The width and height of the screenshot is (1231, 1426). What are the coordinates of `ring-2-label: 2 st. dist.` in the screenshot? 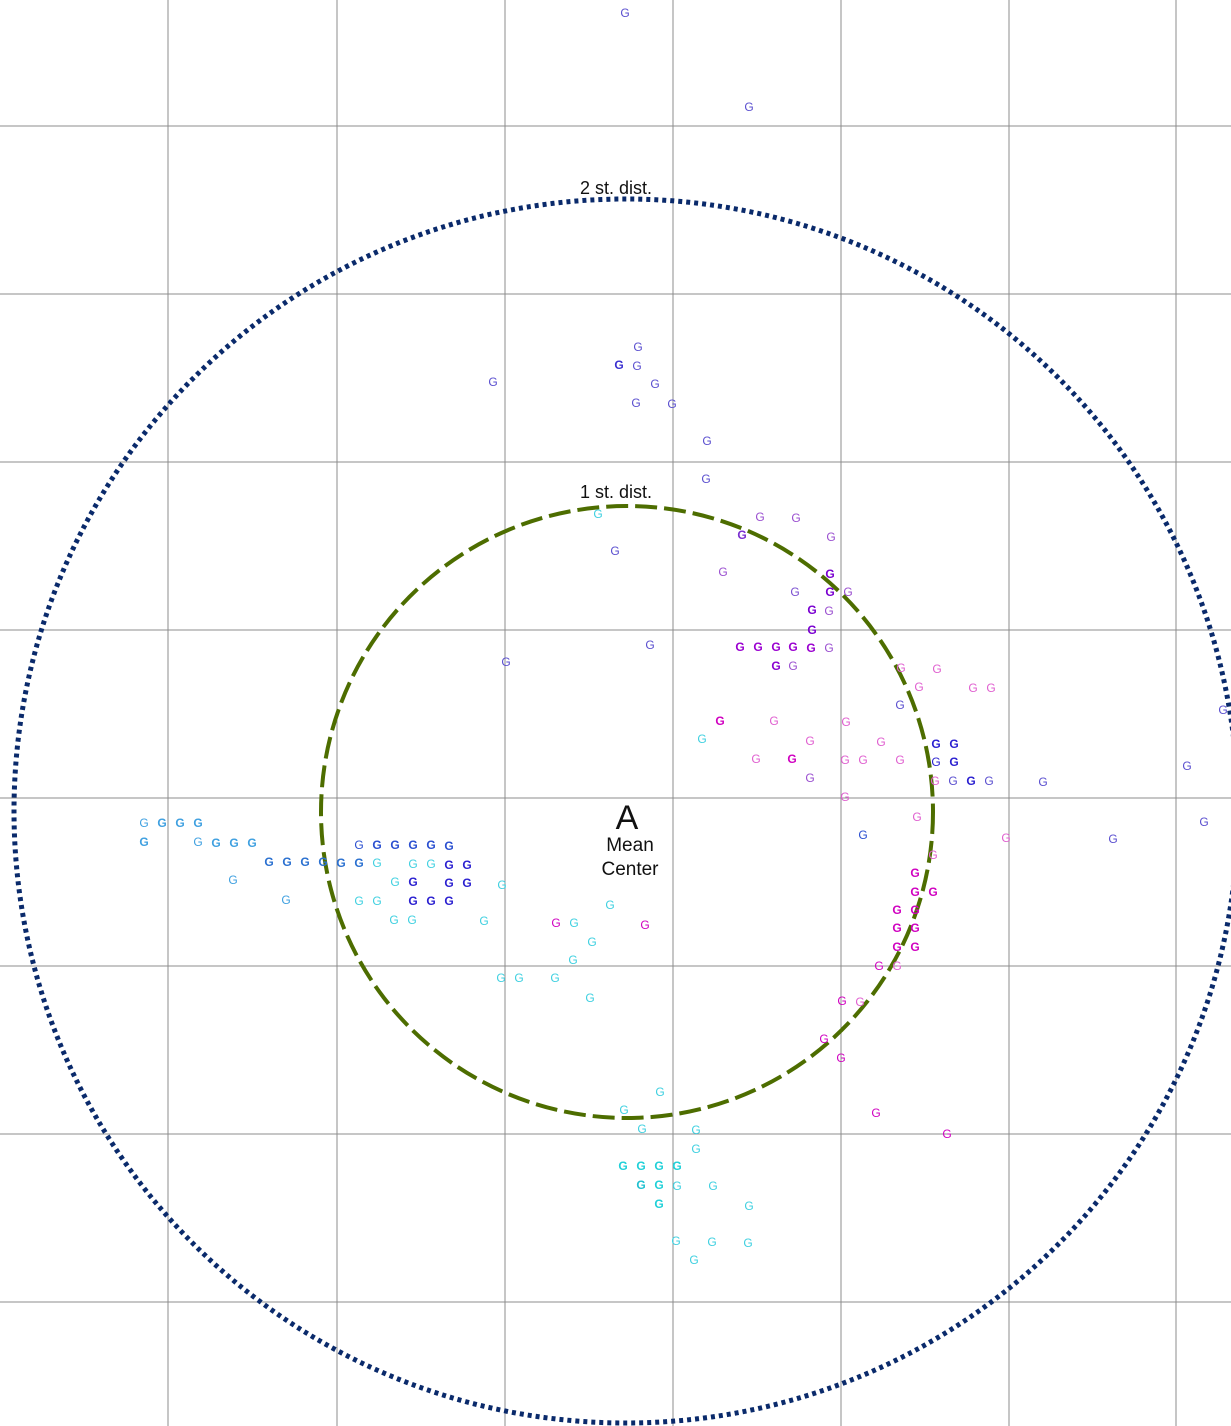 It's located at (616, 188).